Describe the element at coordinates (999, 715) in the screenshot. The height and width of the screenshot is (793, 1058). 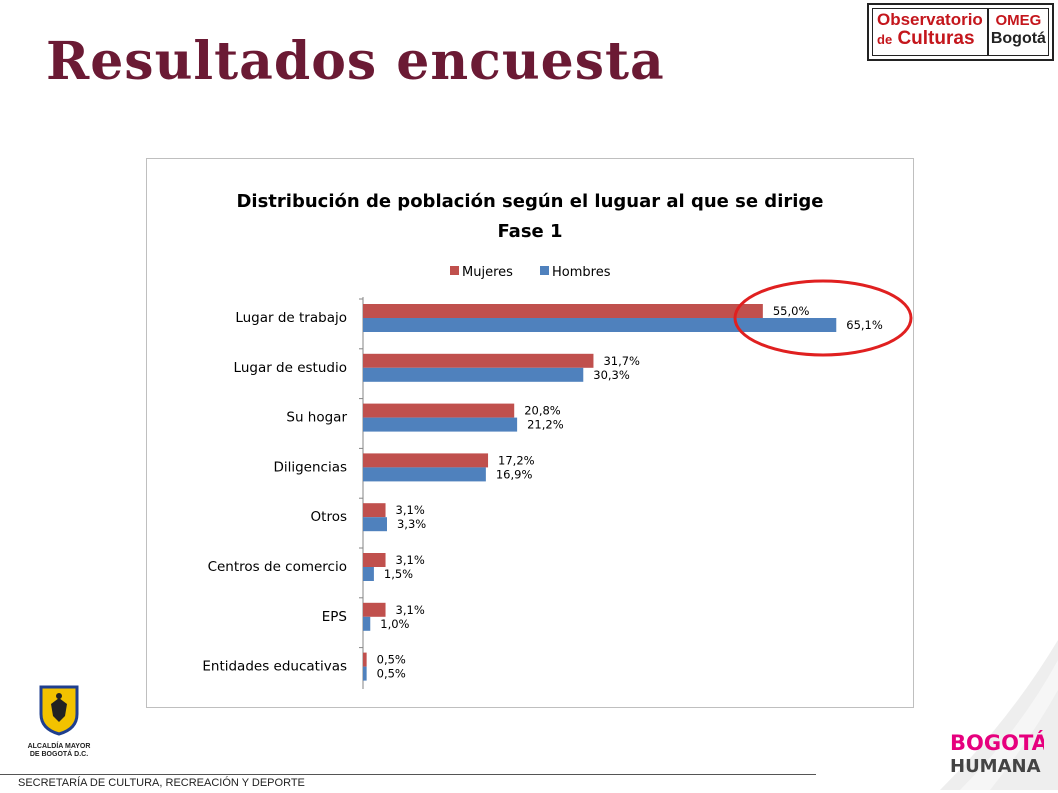
I see `decorative-swoosh` at that location.